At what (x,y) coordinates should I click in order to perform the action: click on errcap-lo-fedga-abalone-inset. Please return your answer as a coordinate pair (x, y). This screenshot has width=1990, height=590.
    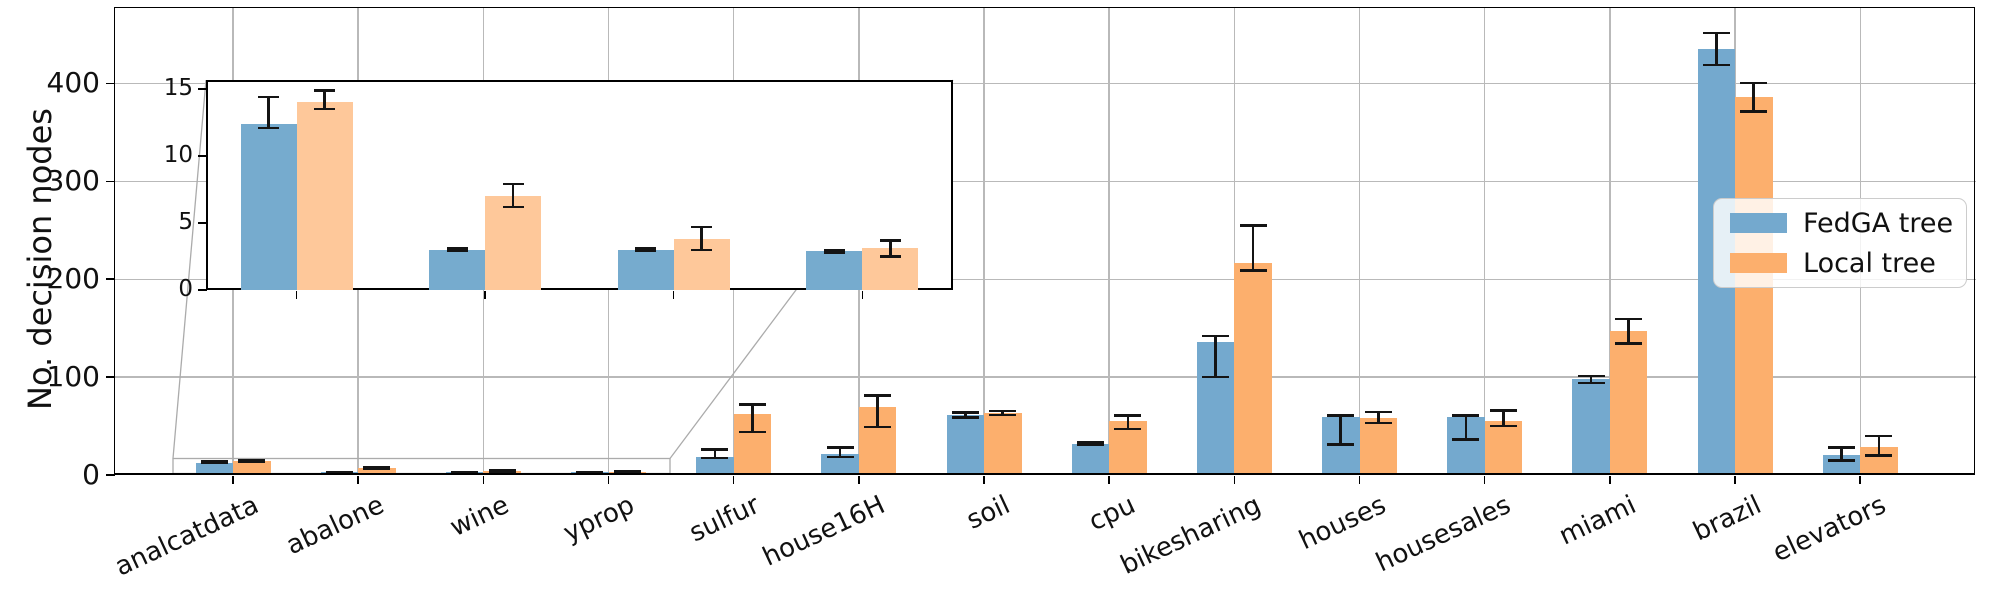
    Looking at the image, I should click on (457, 251).